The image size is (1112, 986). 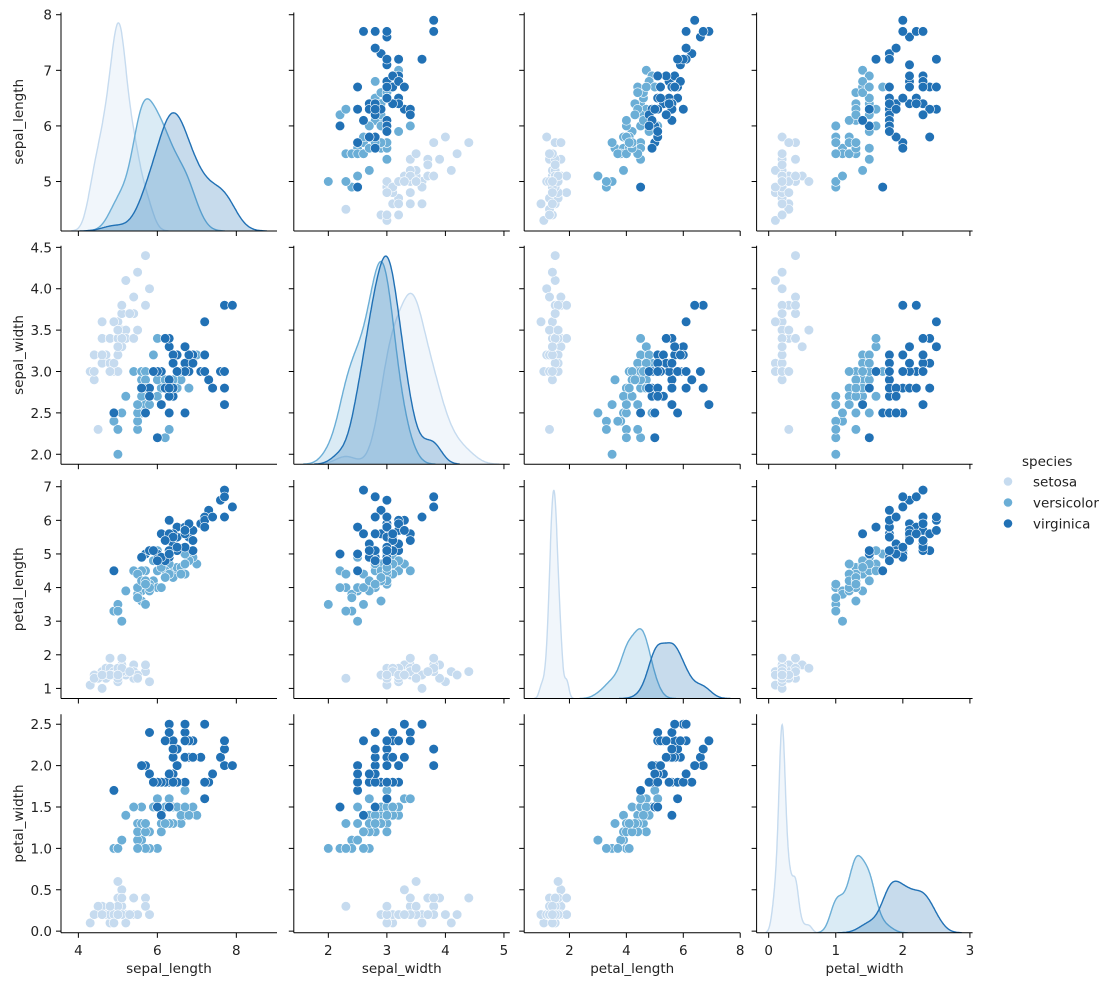 What do you see at coordinates (862, 124) in the screenshot?
I see `panel-sepal_length-vs-petal_width` at bounding box center [862, 124].